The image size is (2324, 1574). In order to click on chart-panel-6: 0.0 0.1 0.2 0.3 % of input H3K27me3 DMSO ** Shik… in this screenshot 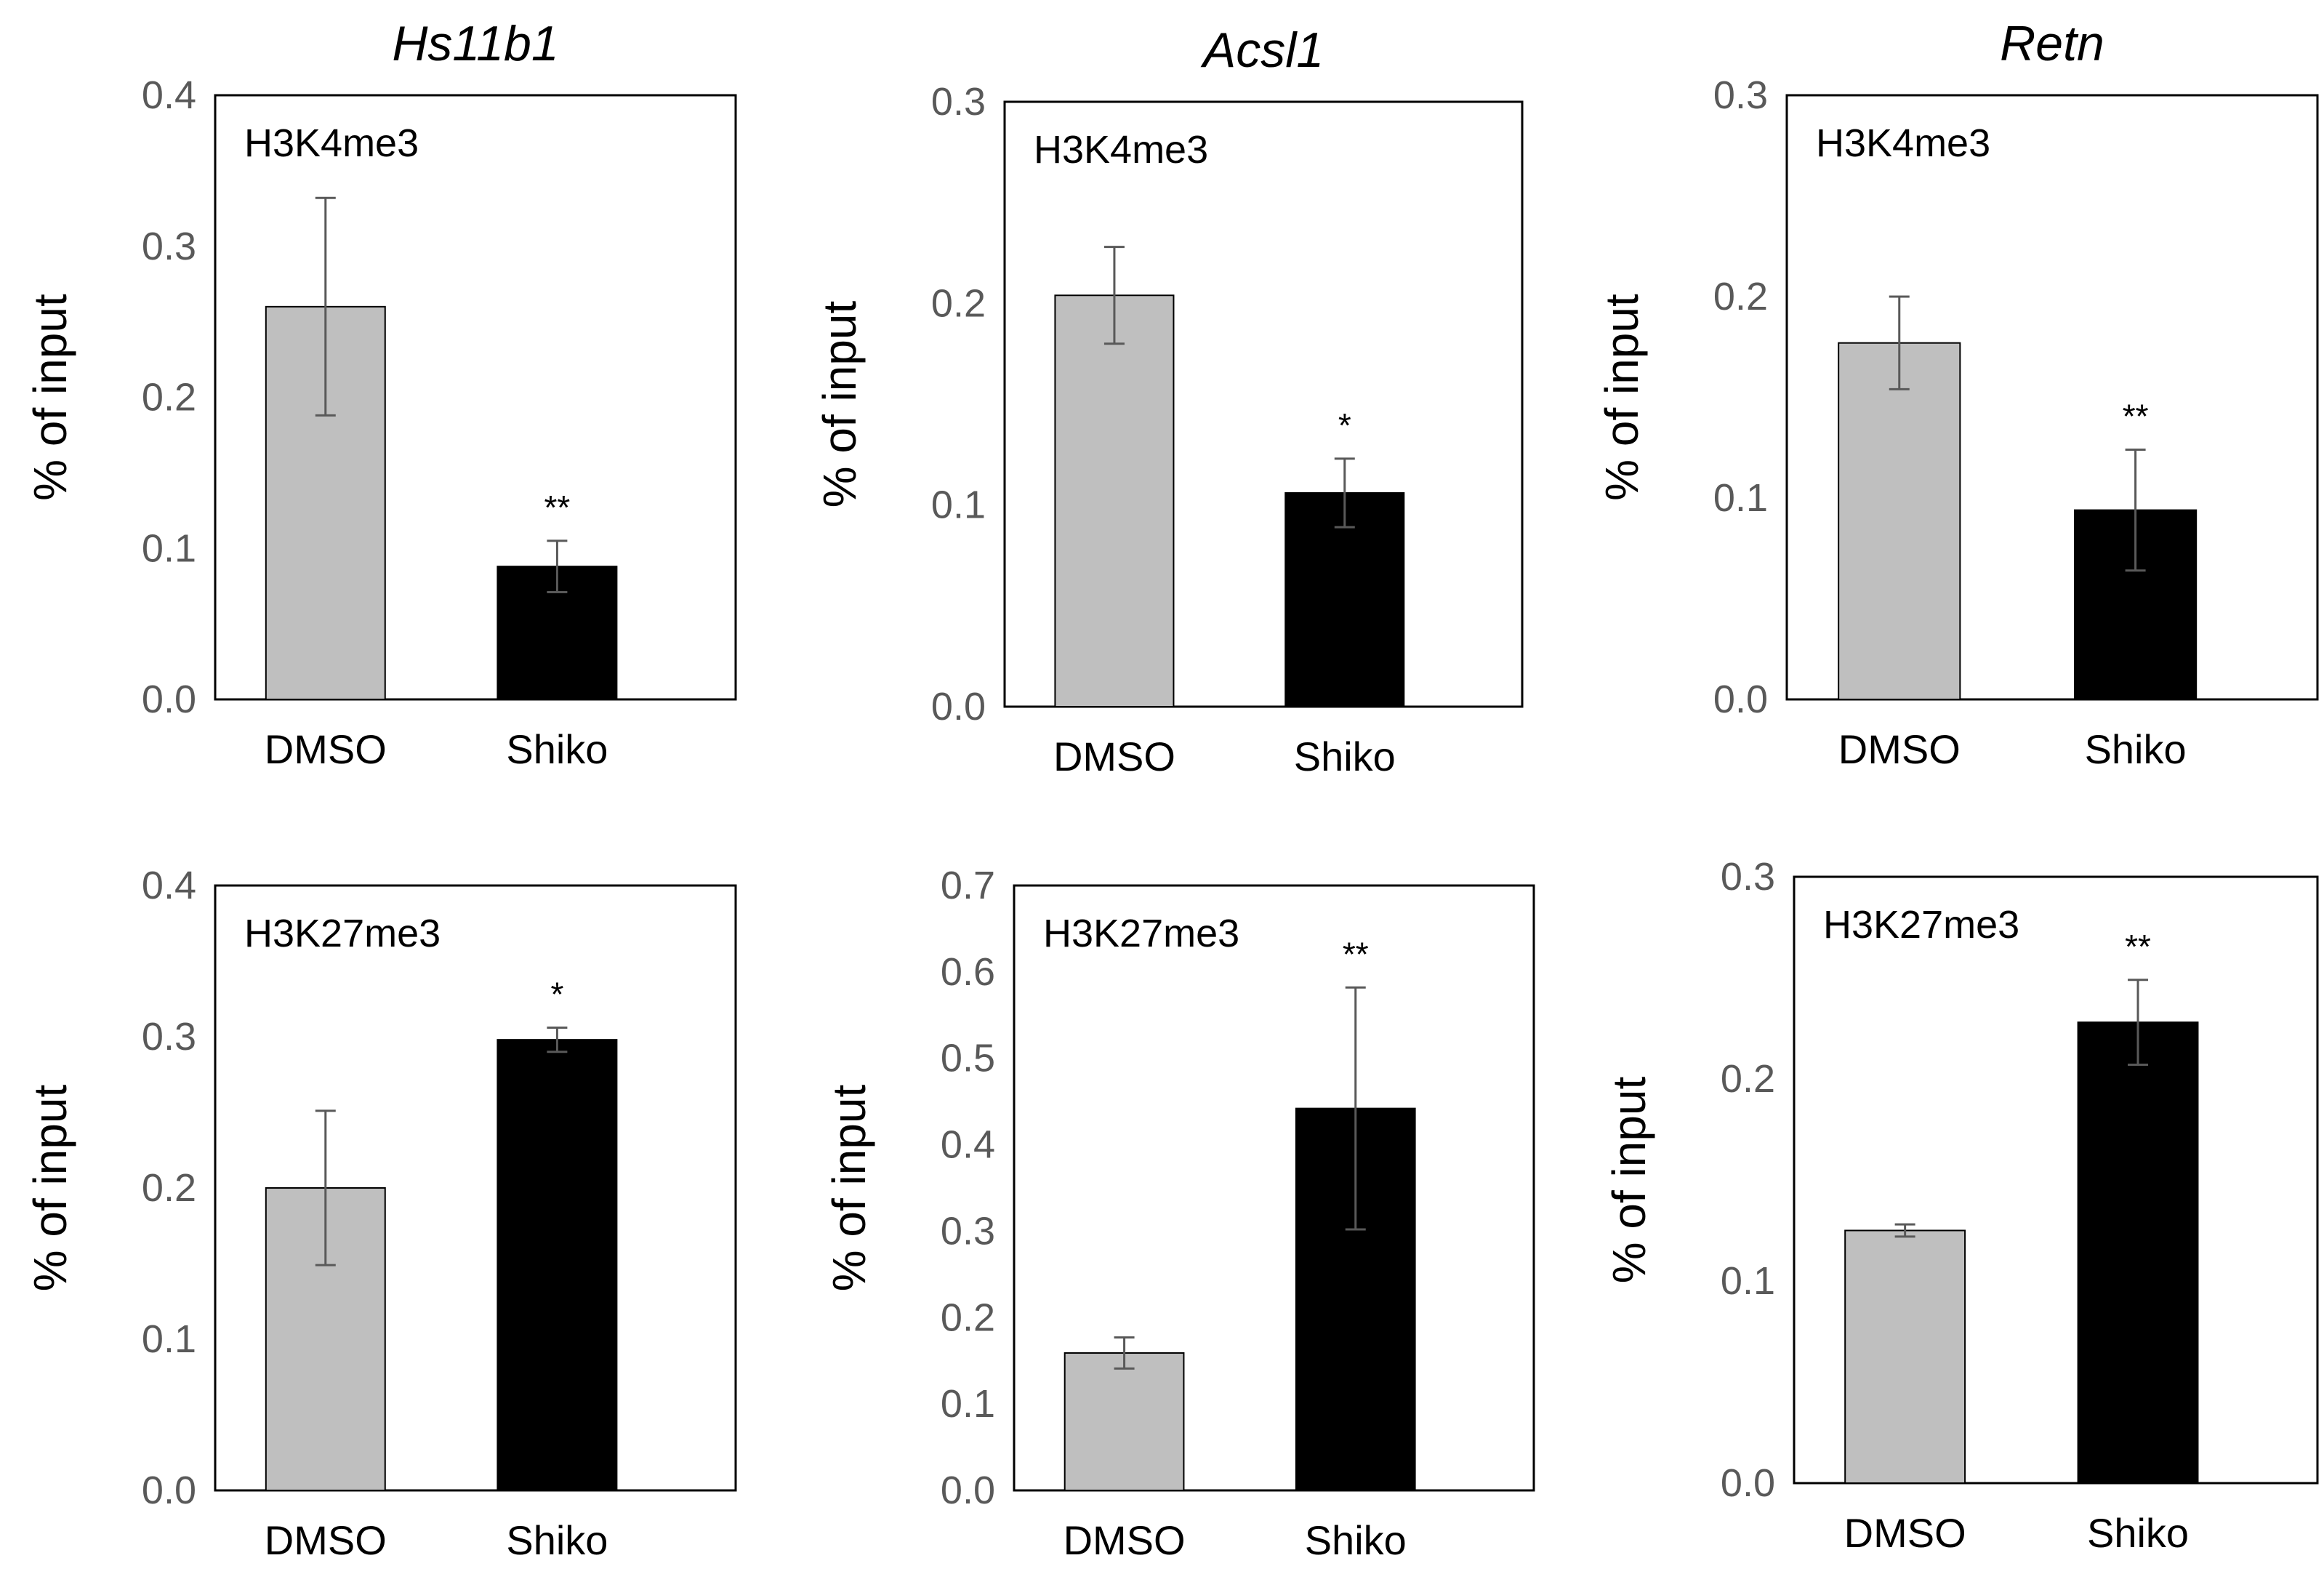, I will do `click(1961, 1205)`.